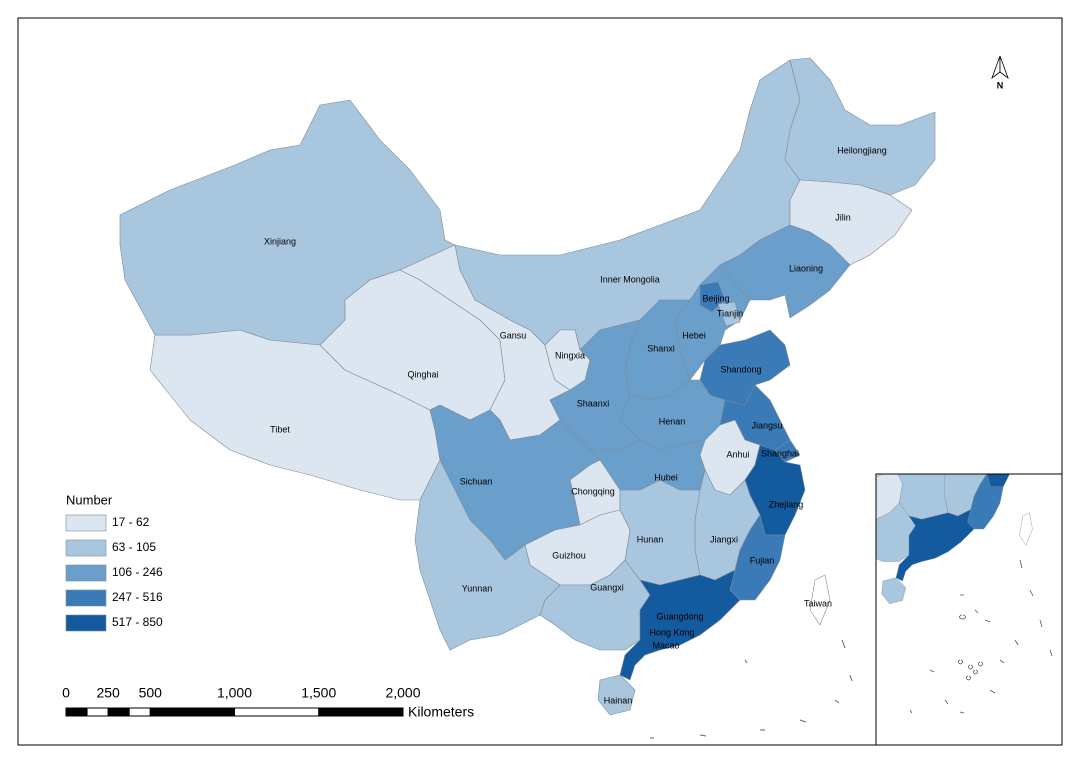  I want to click on inset-frame, so click(969, 609).